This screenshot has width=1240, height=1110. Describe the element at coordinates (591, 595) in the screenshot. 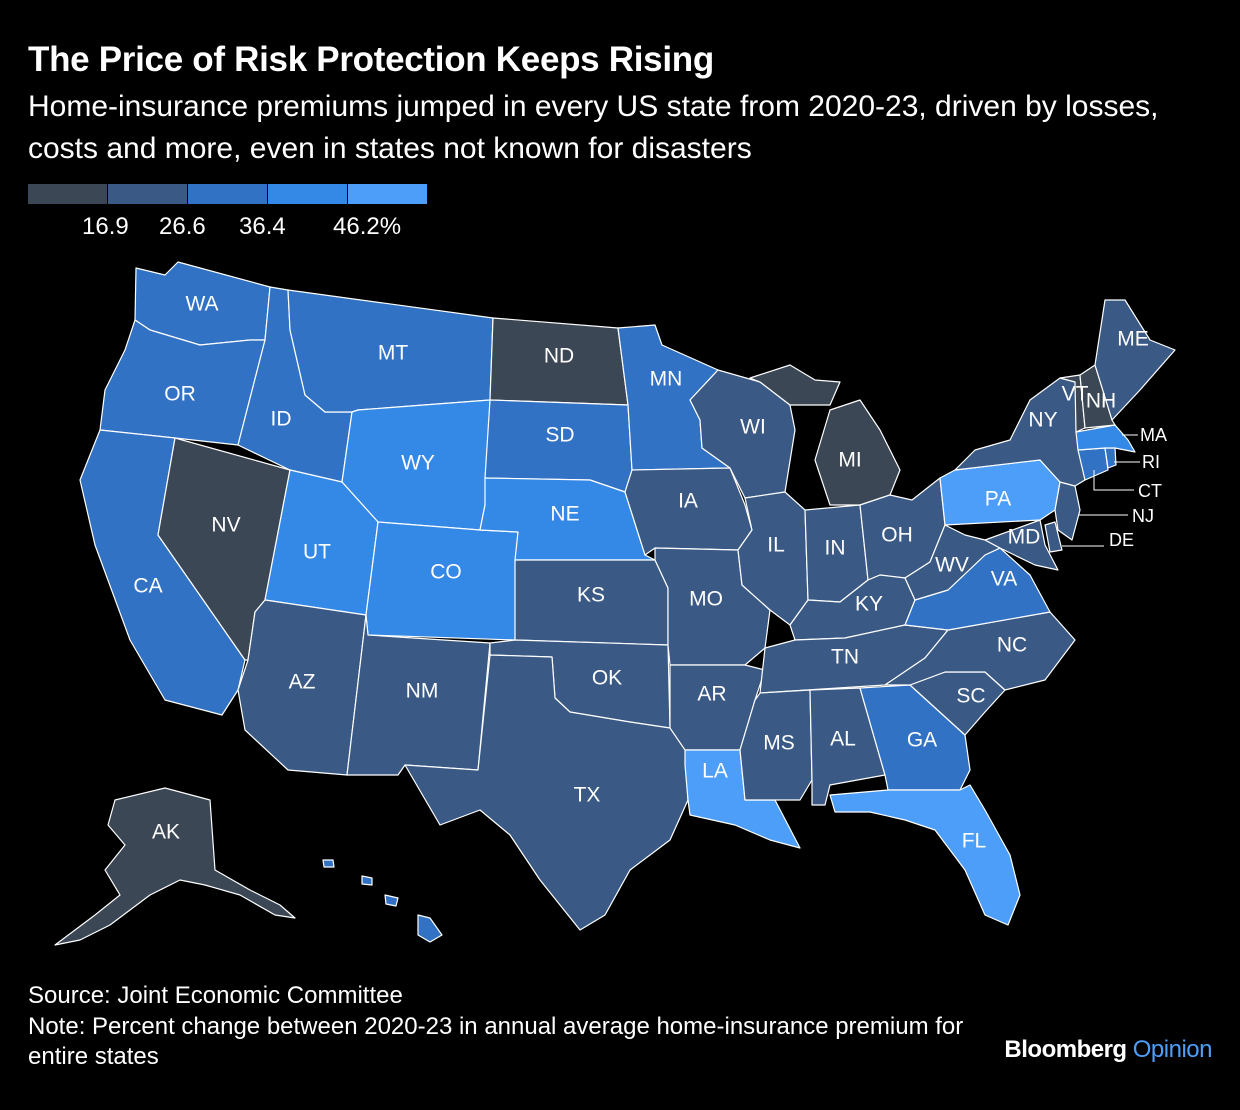

I see `state-label-KS: KS` at that location.